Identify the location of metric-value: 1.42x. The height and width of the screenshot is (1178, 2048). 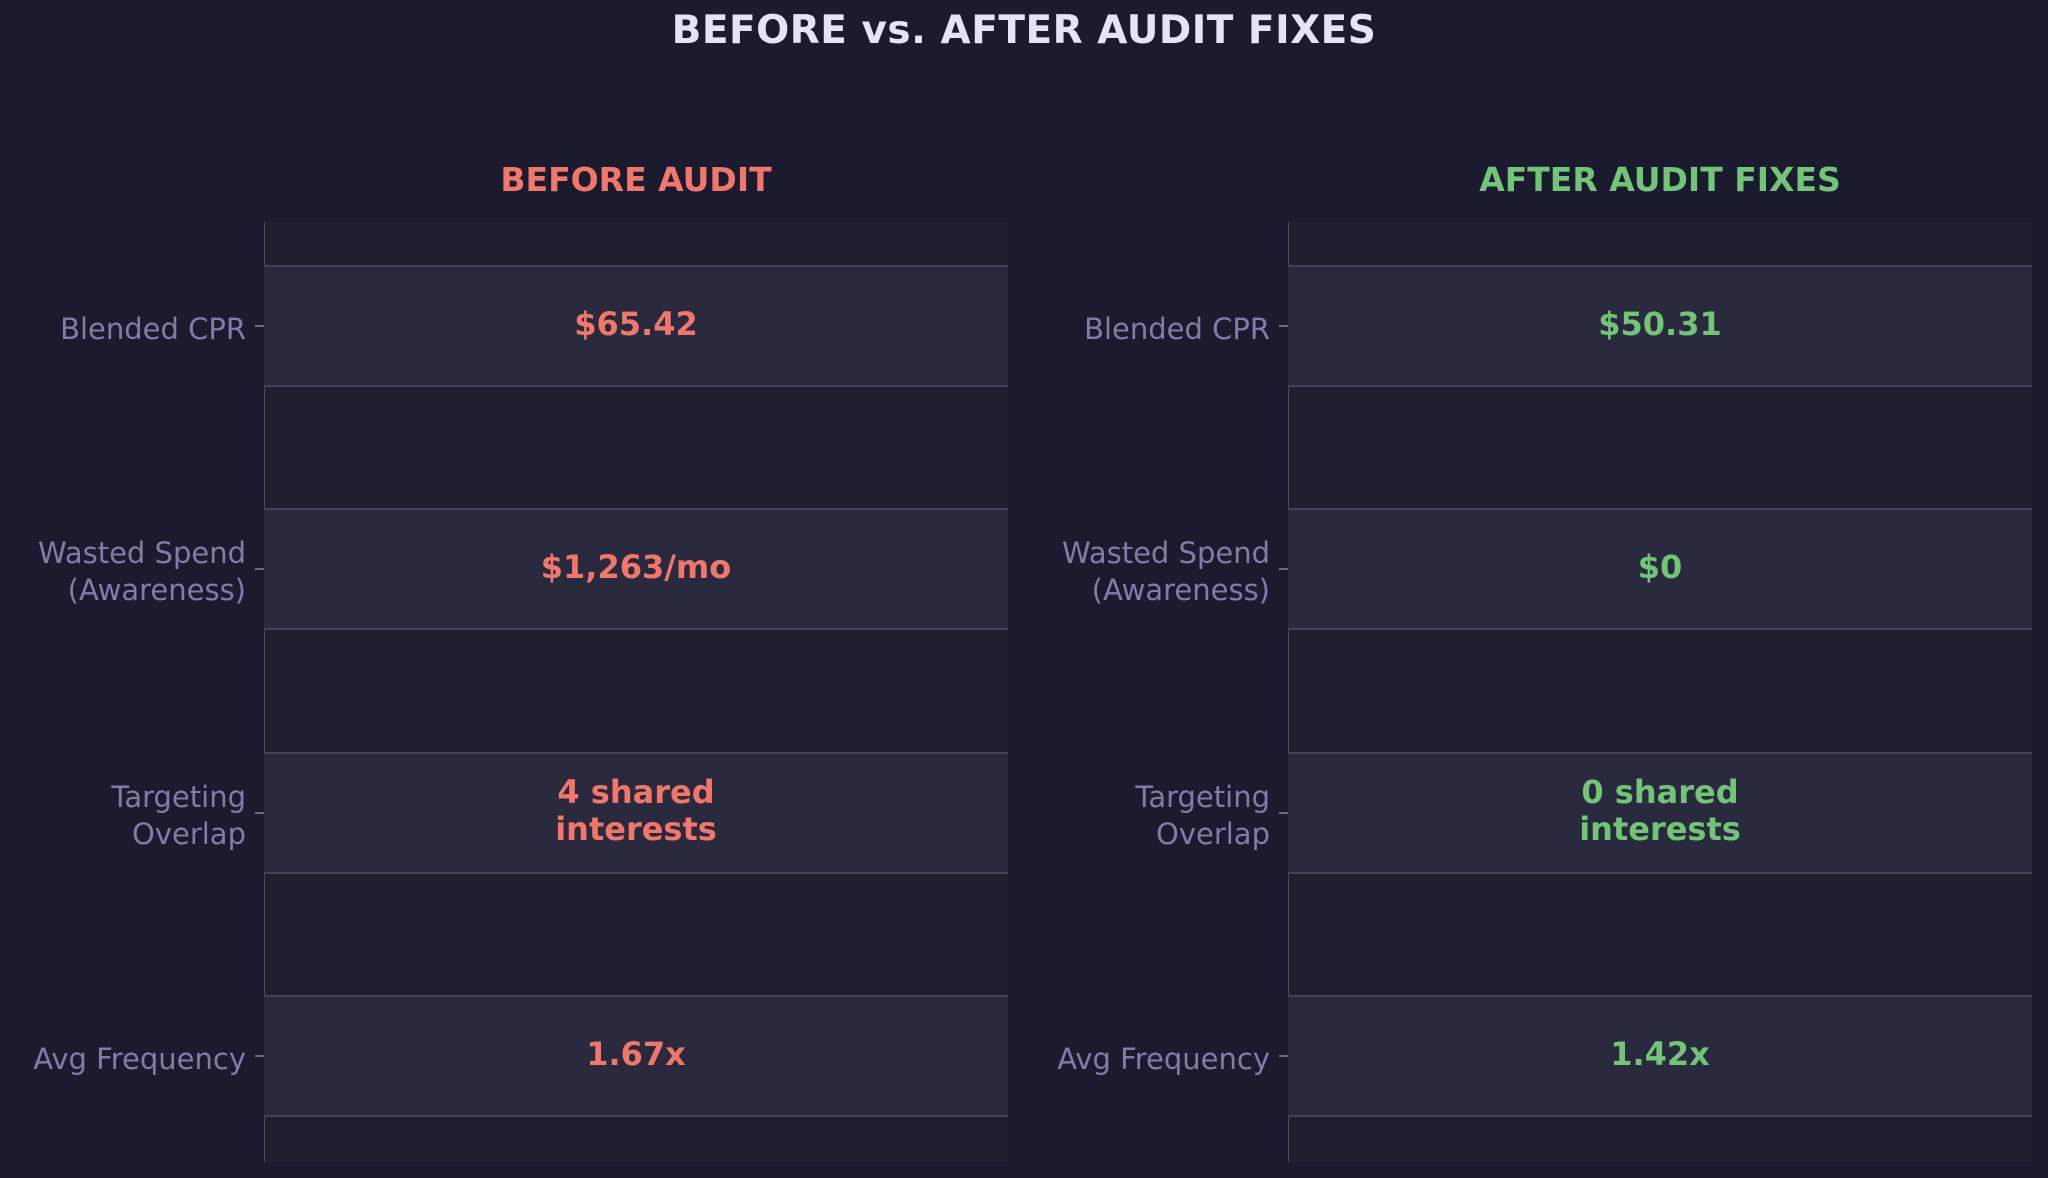
(1660, 1053).